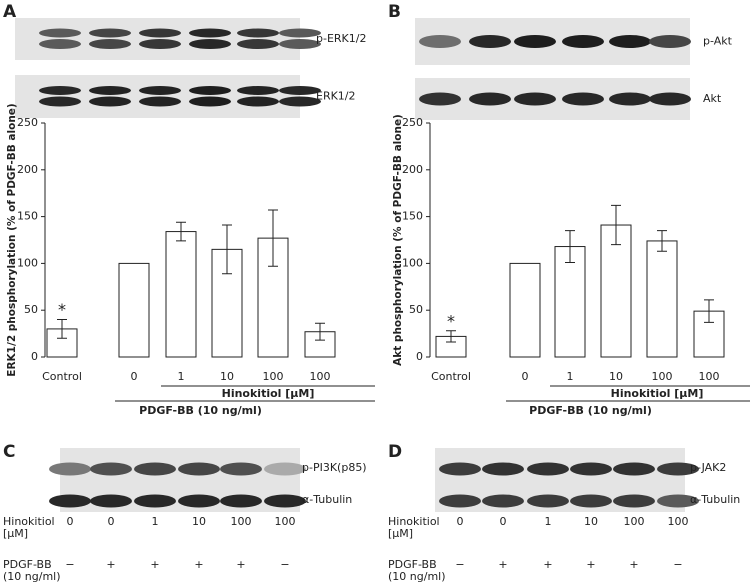 This screenshot has width=756, height=584. Describe the element at coordinates (268, 393) in the screenshot. I see `group-label: Hinokitiol [µM]` at that location.